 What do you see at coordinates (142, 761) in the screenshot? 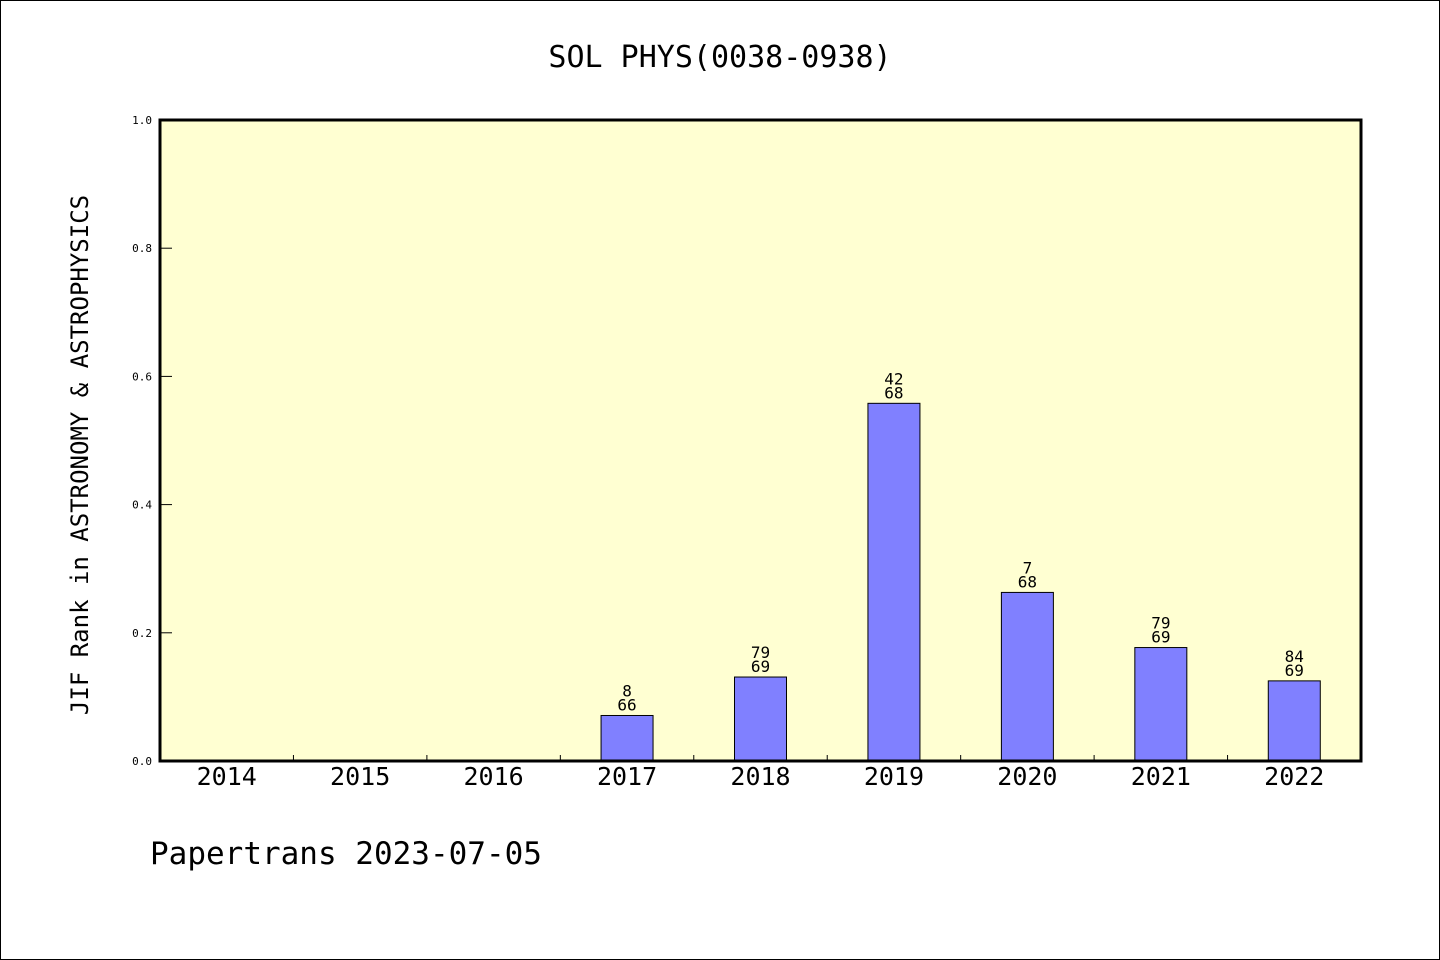
I see `y-tick-label: 0.0` at bounding box center [142, 761].